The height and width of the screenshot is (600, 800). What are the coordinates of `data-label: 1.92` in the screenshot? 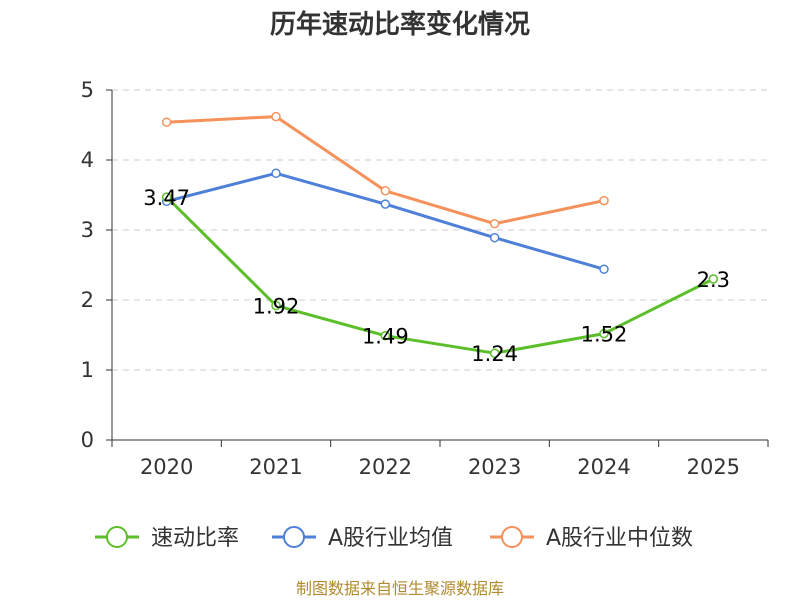 It's located at (276, 307).